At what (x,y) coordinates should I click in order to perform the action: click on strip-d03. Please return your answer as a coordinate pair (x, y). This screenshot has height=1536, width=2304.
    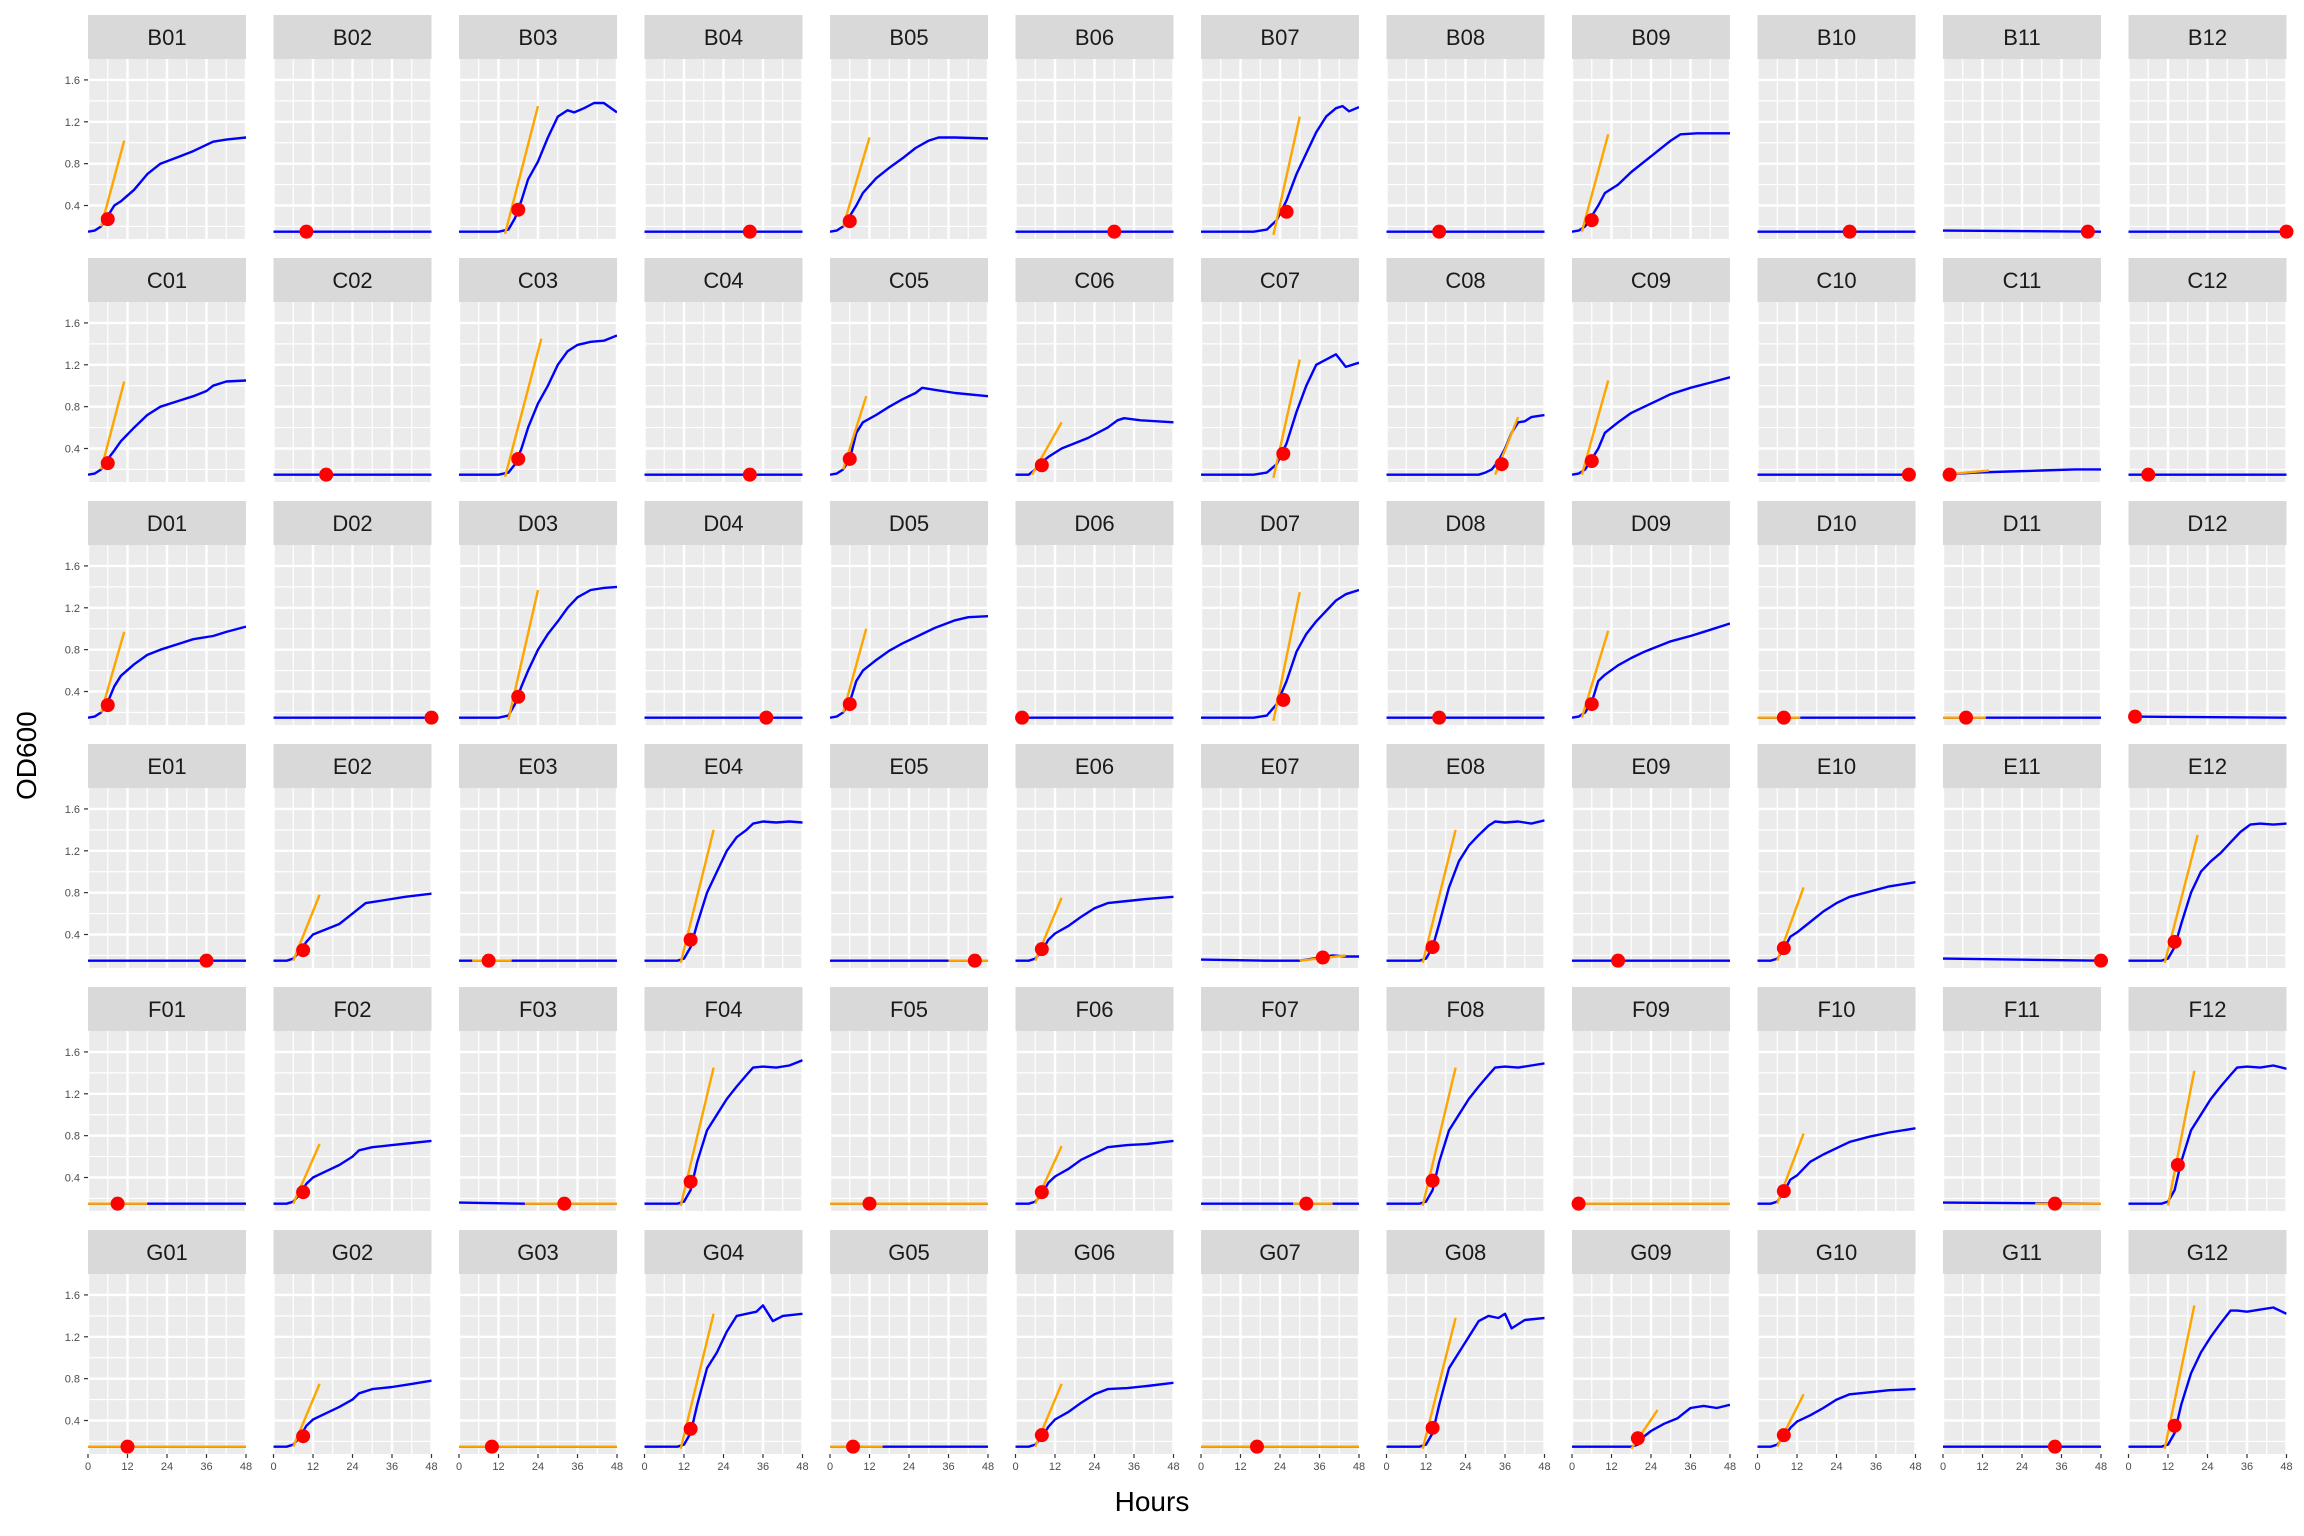
    Looking at the image, I should click on (538, 523).